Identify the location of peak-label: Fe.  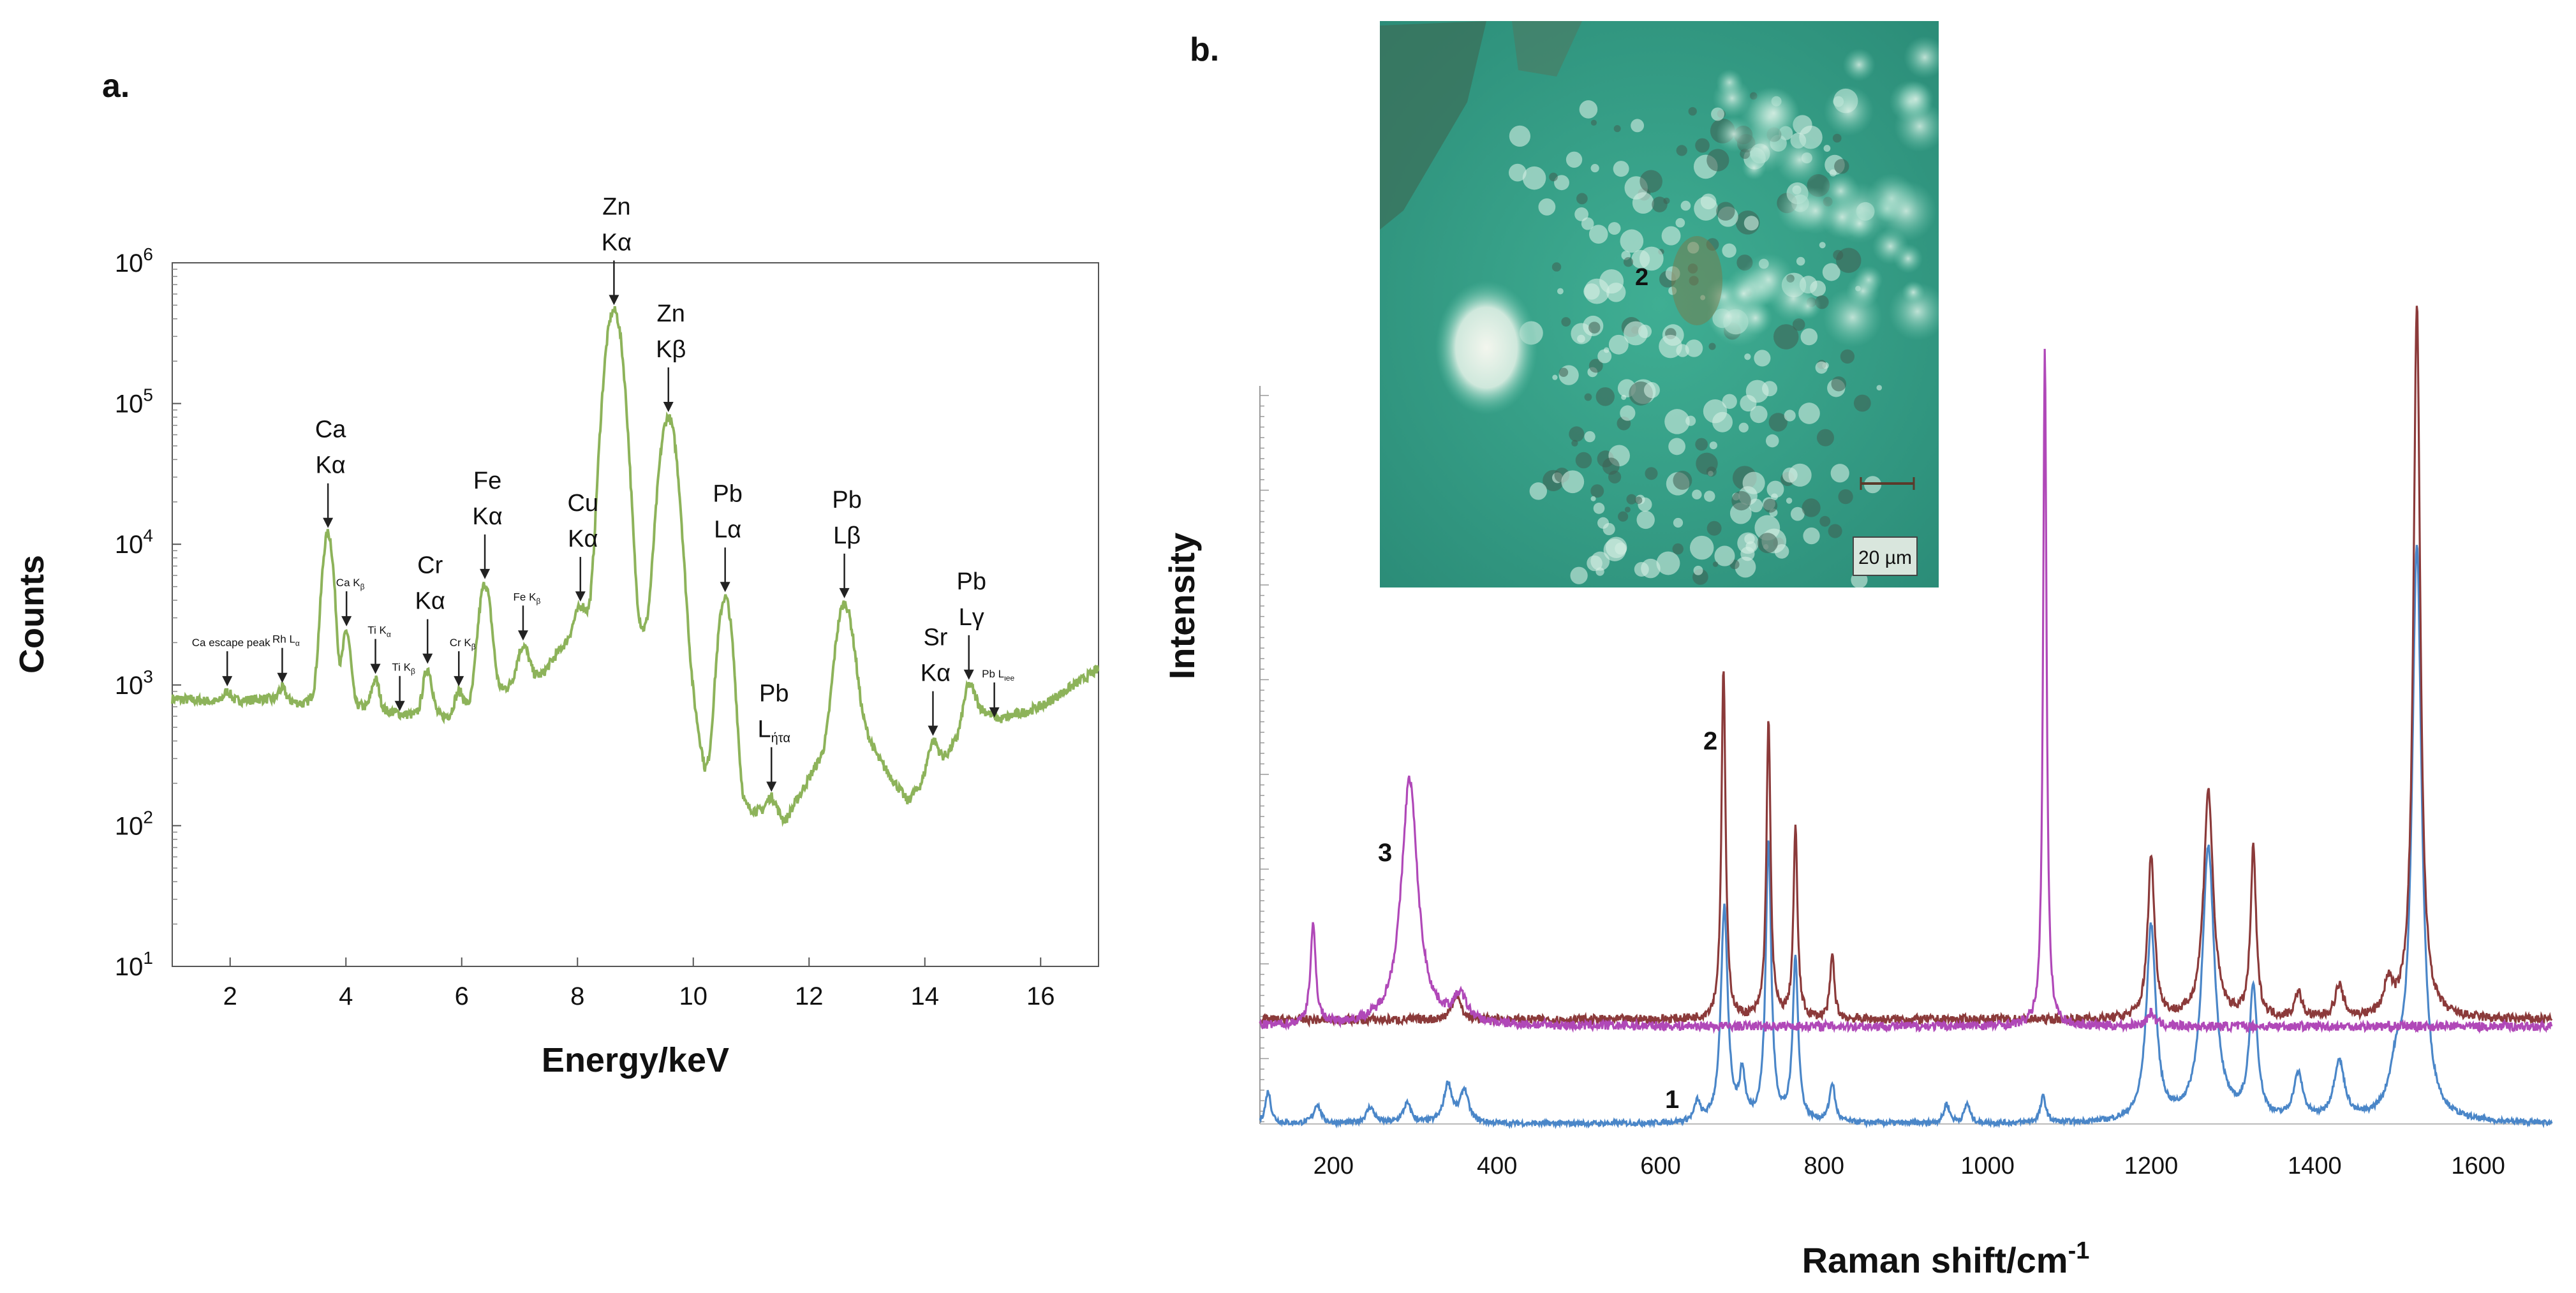
(487, 481).